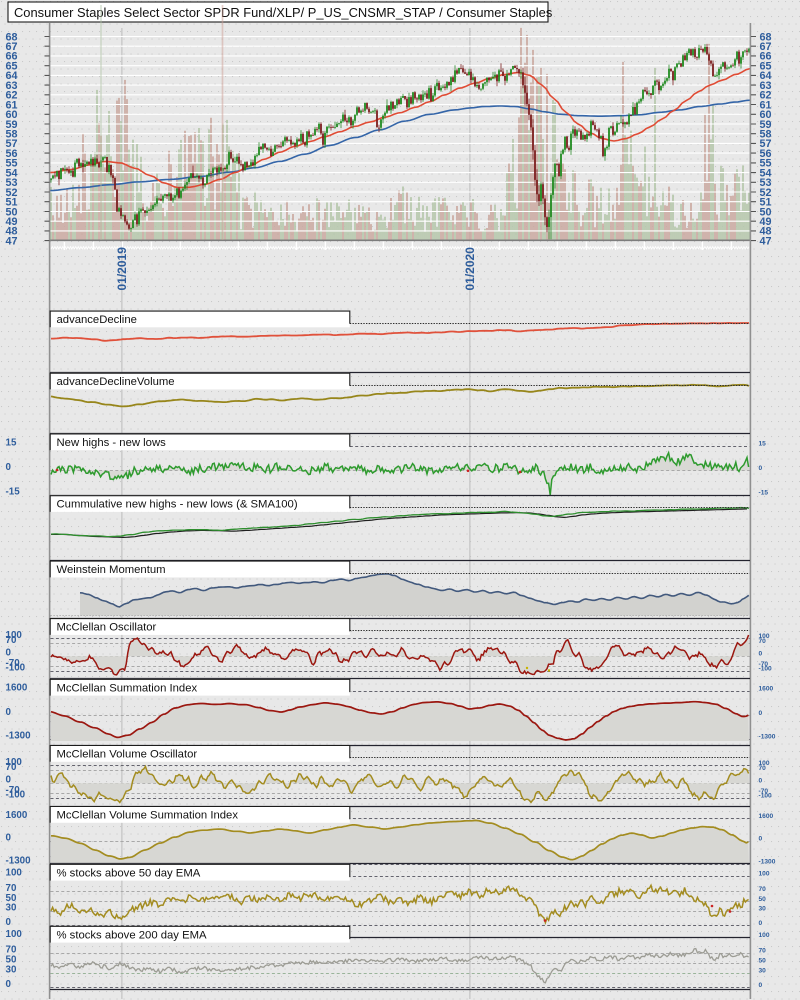  What do you see at coordinates (766, 183) in the screenshot?
I see `svg-text: 53` at bounding box center [766, 183].